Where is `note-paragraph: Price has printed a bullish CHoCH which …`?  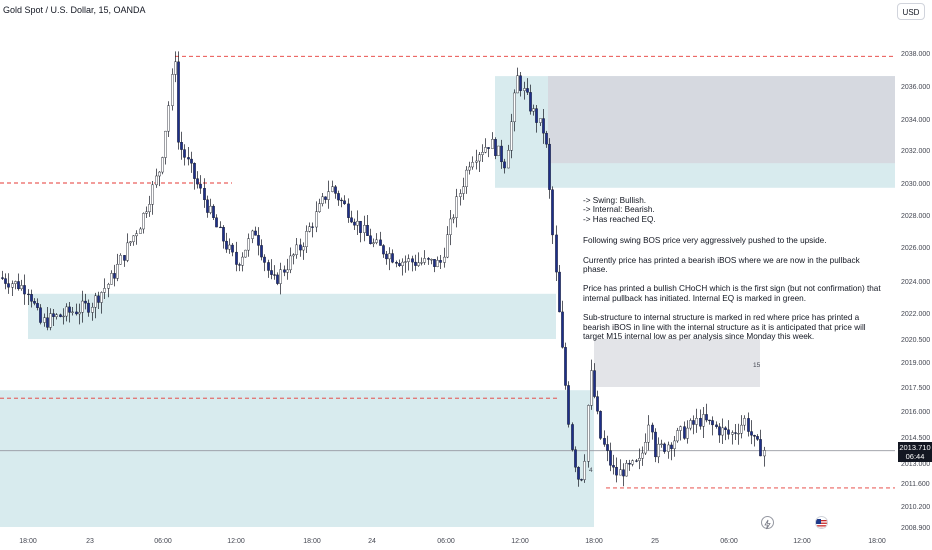 note-paragraph: Price has printed a bullish CHoCH which … is located at coordinates (732, 293).